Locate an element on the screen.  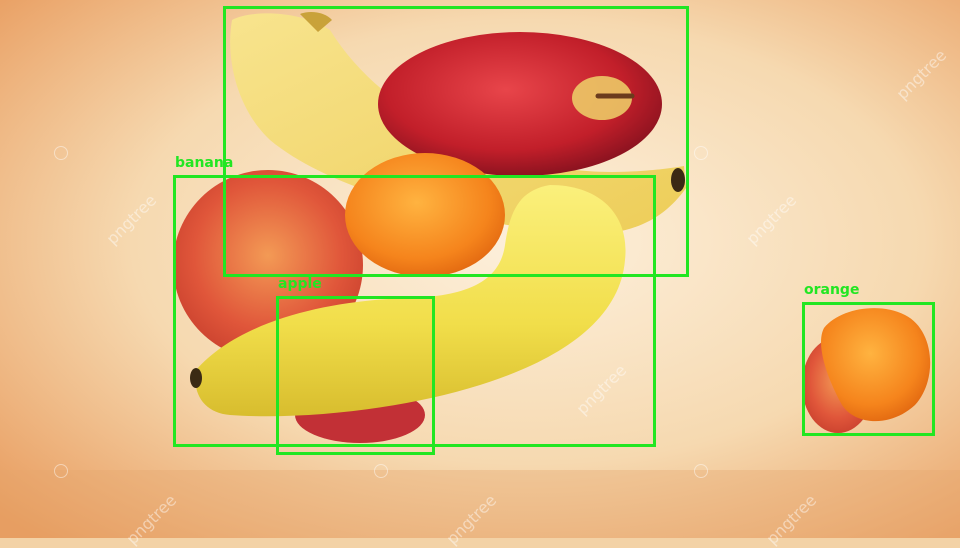
detection-label-orange: orange is located at coordinates (832, 290).